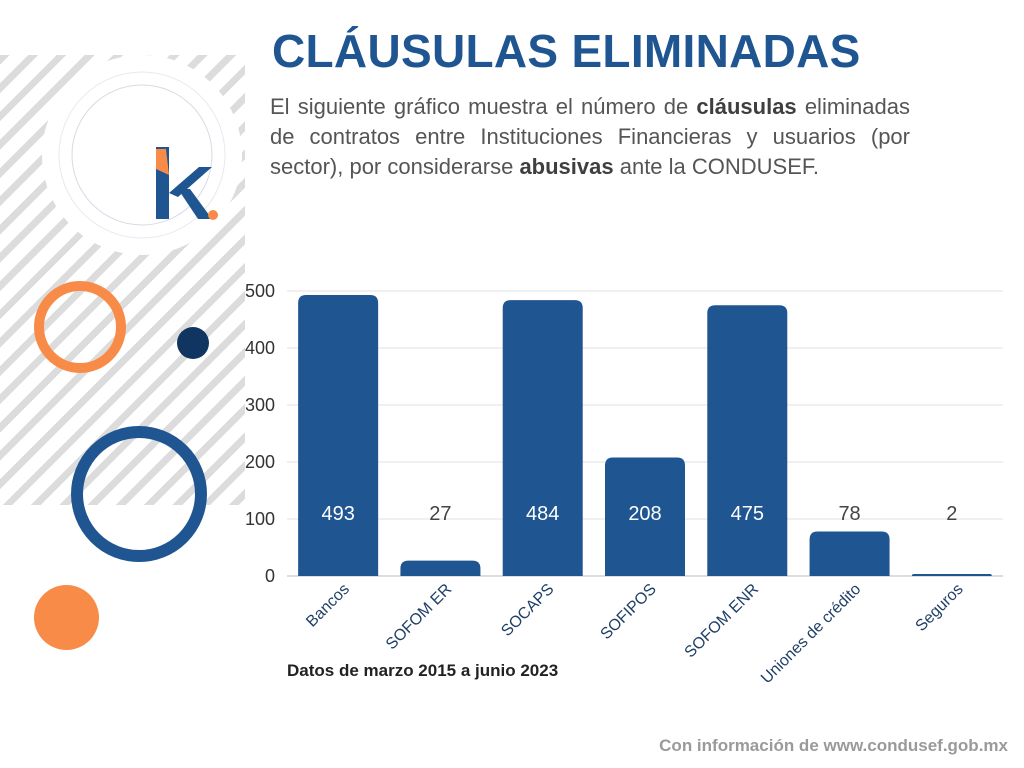  What do you see at coordinates (419, 617) in the screenshot?
I see `x-tick-label: SOFOM ER` at bounding box center [419, 617].